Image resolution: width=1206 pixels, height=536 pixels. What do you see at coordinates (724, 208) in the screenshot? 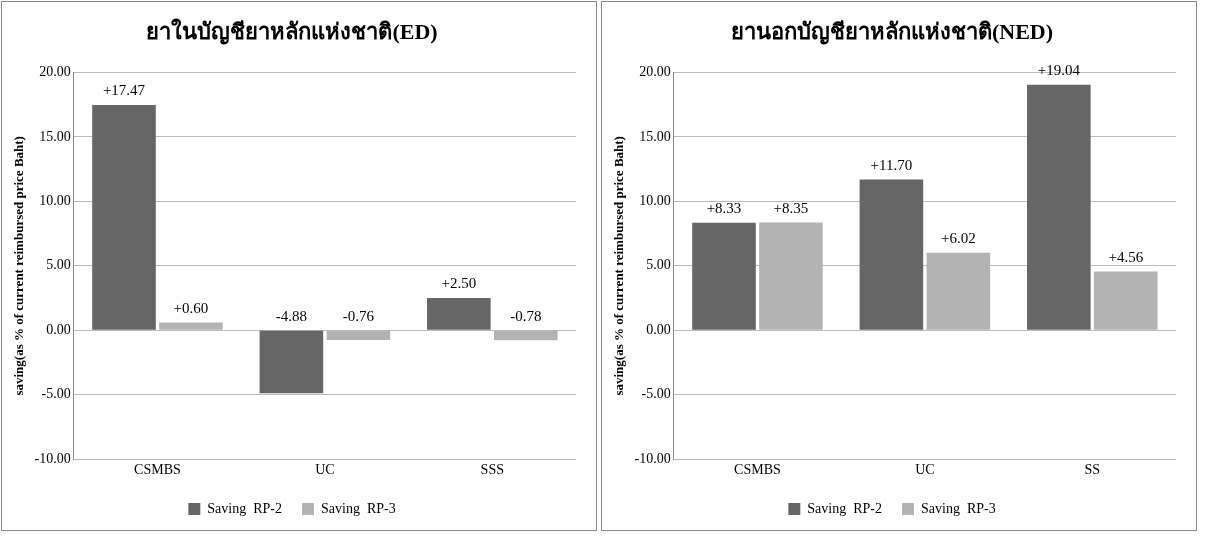
I see `data-label: +8.33` at bounding box center [724, 208].